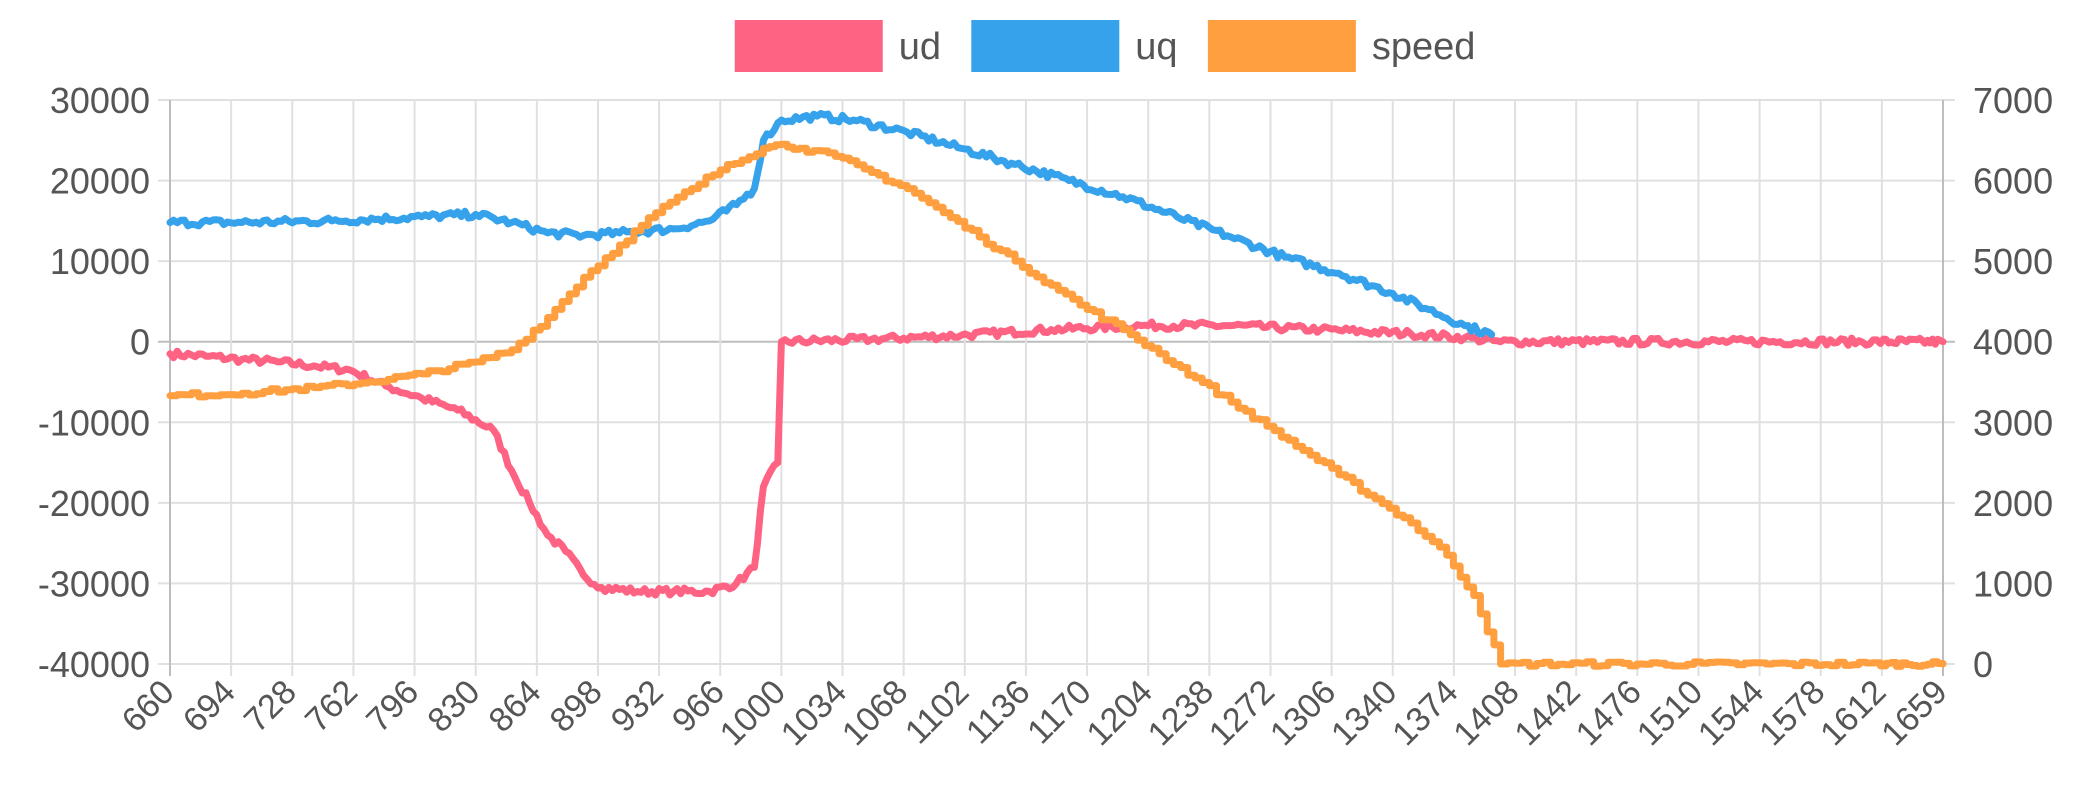  What do you see at coordinates (1156, 47) in the screenshot?
I see `legend-label-uq: uq` at bounding box center [1156, 47].